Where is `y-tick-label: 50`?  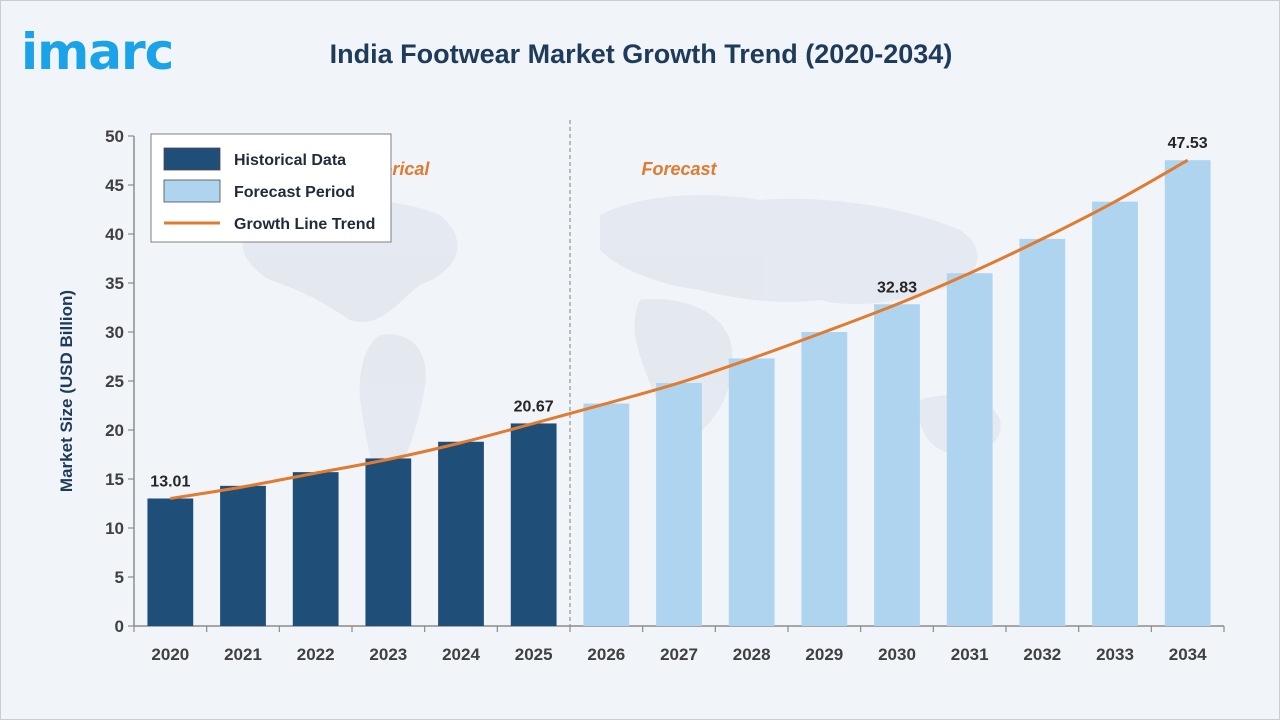 y-tick-label: 50 is located at coordinates (114, 136).